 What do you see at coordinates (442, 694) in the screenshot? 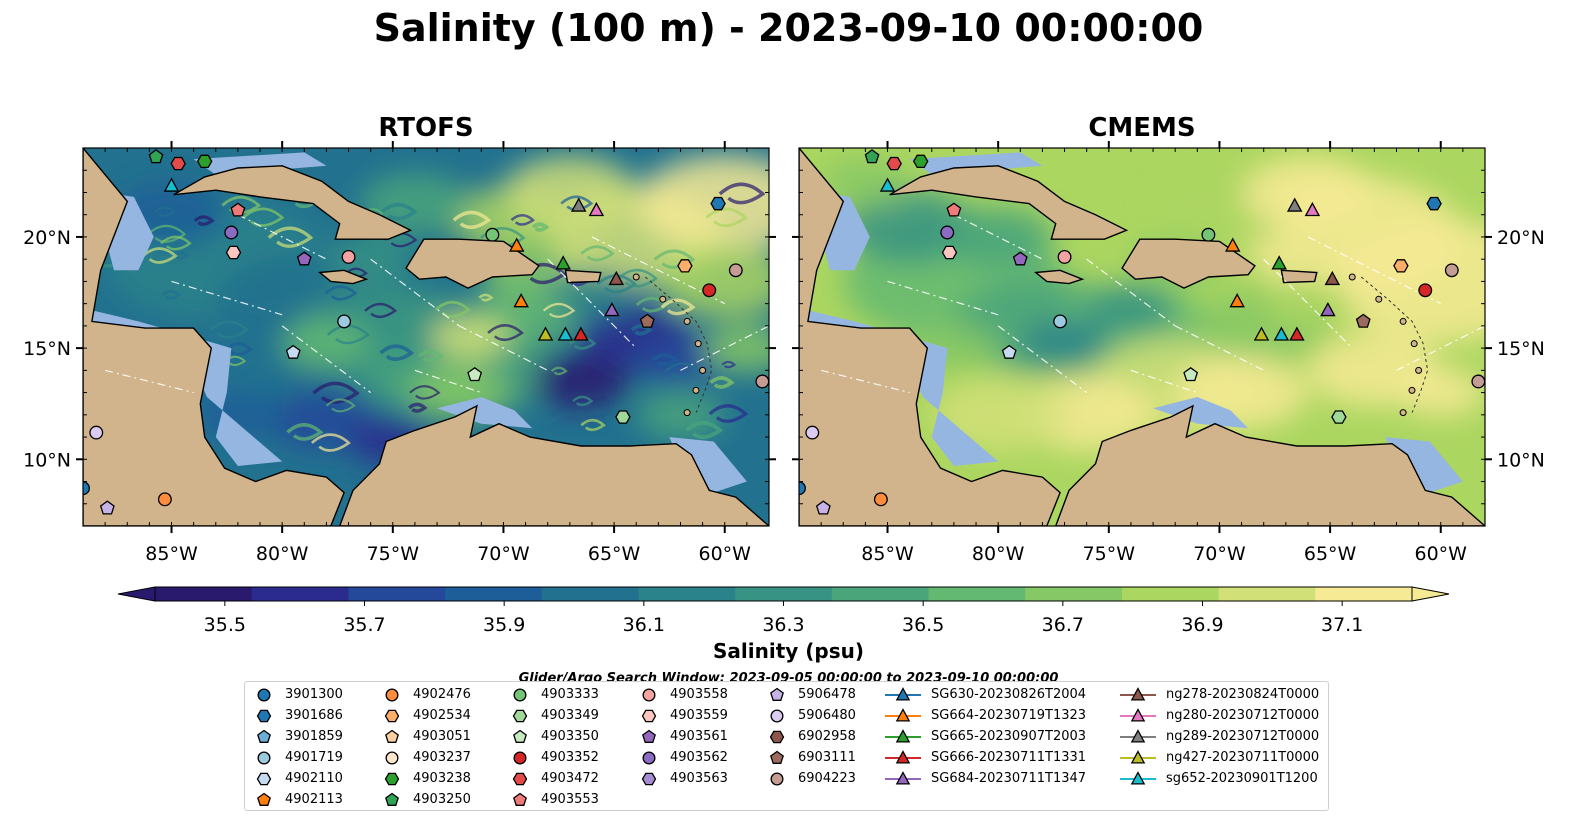
I see `legend-label: 4902476` at bounding box center [442, 694].